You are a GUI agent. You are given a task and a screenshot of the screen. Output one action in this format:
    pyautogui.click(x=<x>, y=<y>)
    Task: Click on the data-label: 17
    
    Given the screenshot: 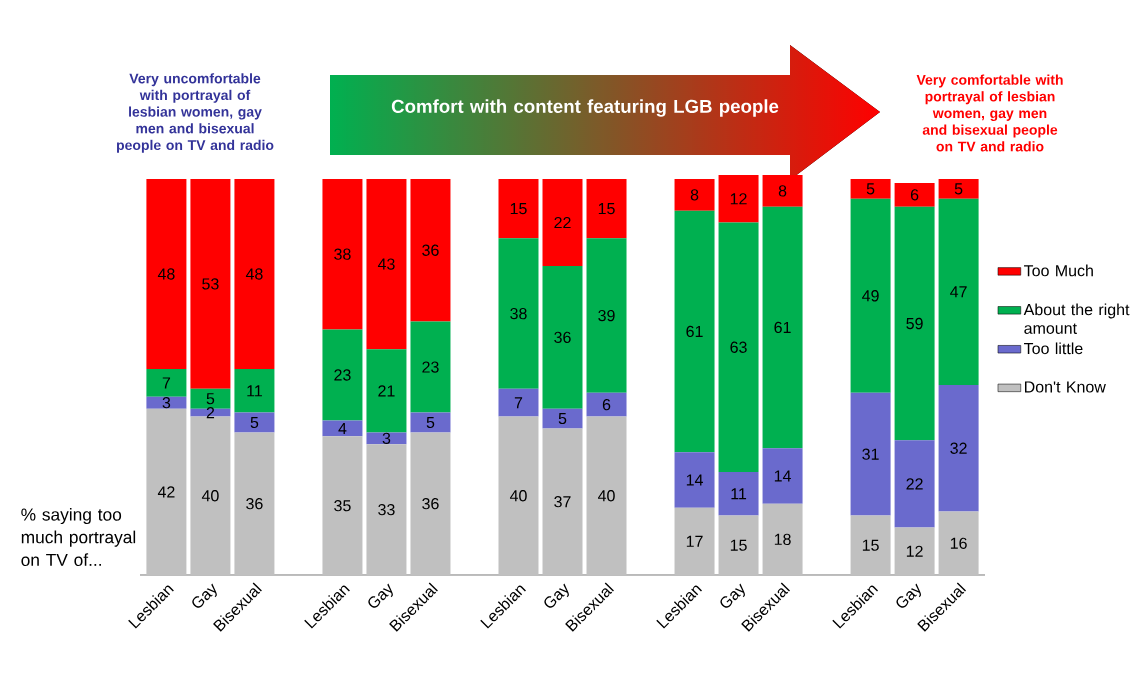 What is the action you would take?
    pyautogui.click(x=694, y=541)
    